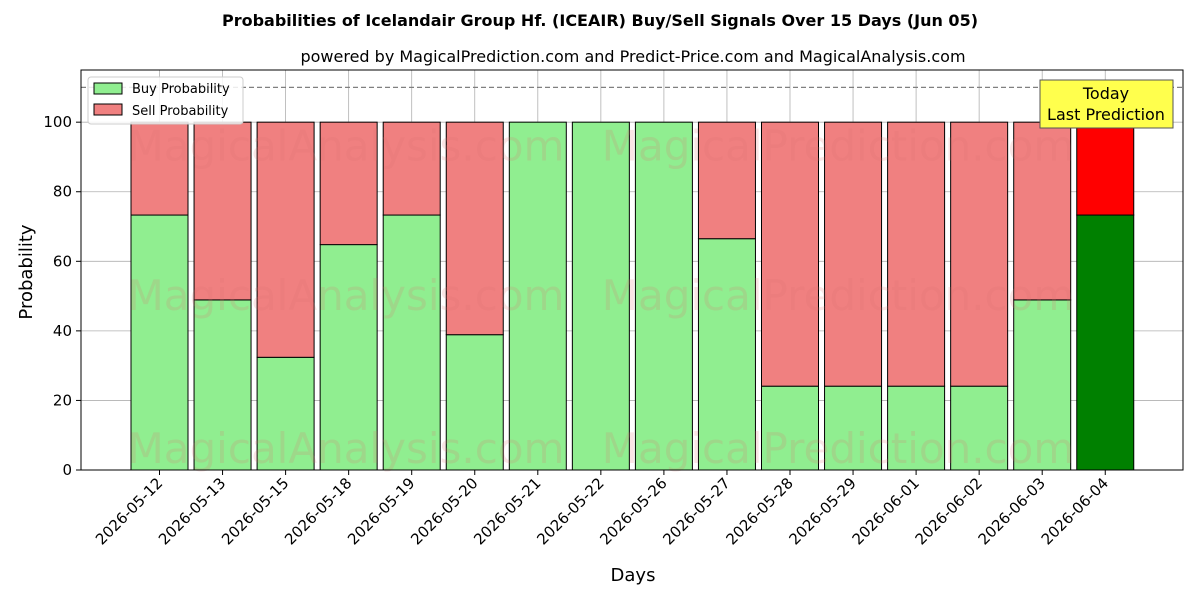 The image size is (1200, 600). What do you see at coordinates (181, 89) in the screenshot?
I see `legend-label-buy: Buy Probability` at bounding box center [181, 89].